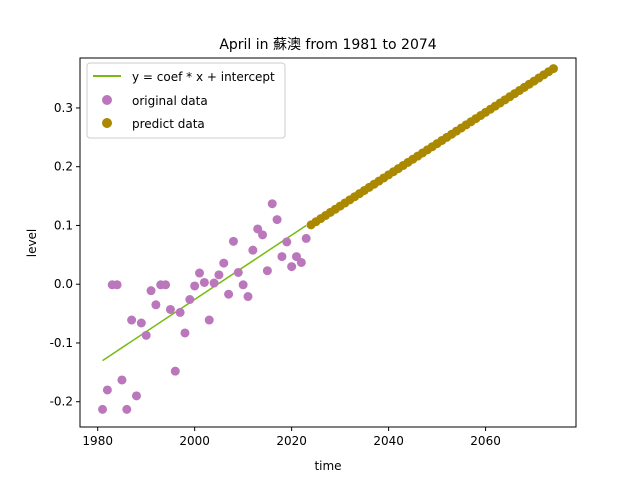 The width and height of the screenshot is (640, 480). What do you see at coordinates (61, 343) in the screenshot?
I see `y-tick-label: -0.1` at bounding box center [61, 343].